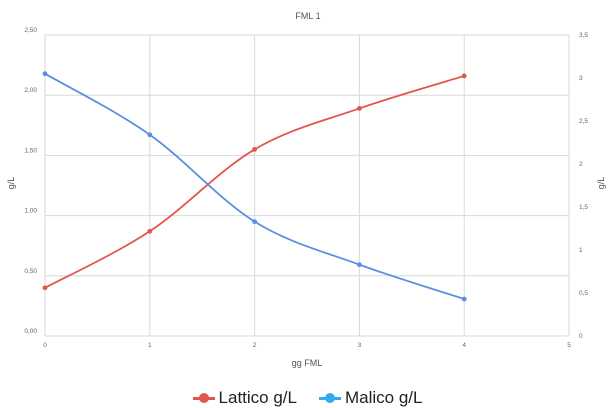 Image resolution: width=615 pixels, height=408 pixels. I want to click on y-axis-title-left: g/L, so click(11, 183).